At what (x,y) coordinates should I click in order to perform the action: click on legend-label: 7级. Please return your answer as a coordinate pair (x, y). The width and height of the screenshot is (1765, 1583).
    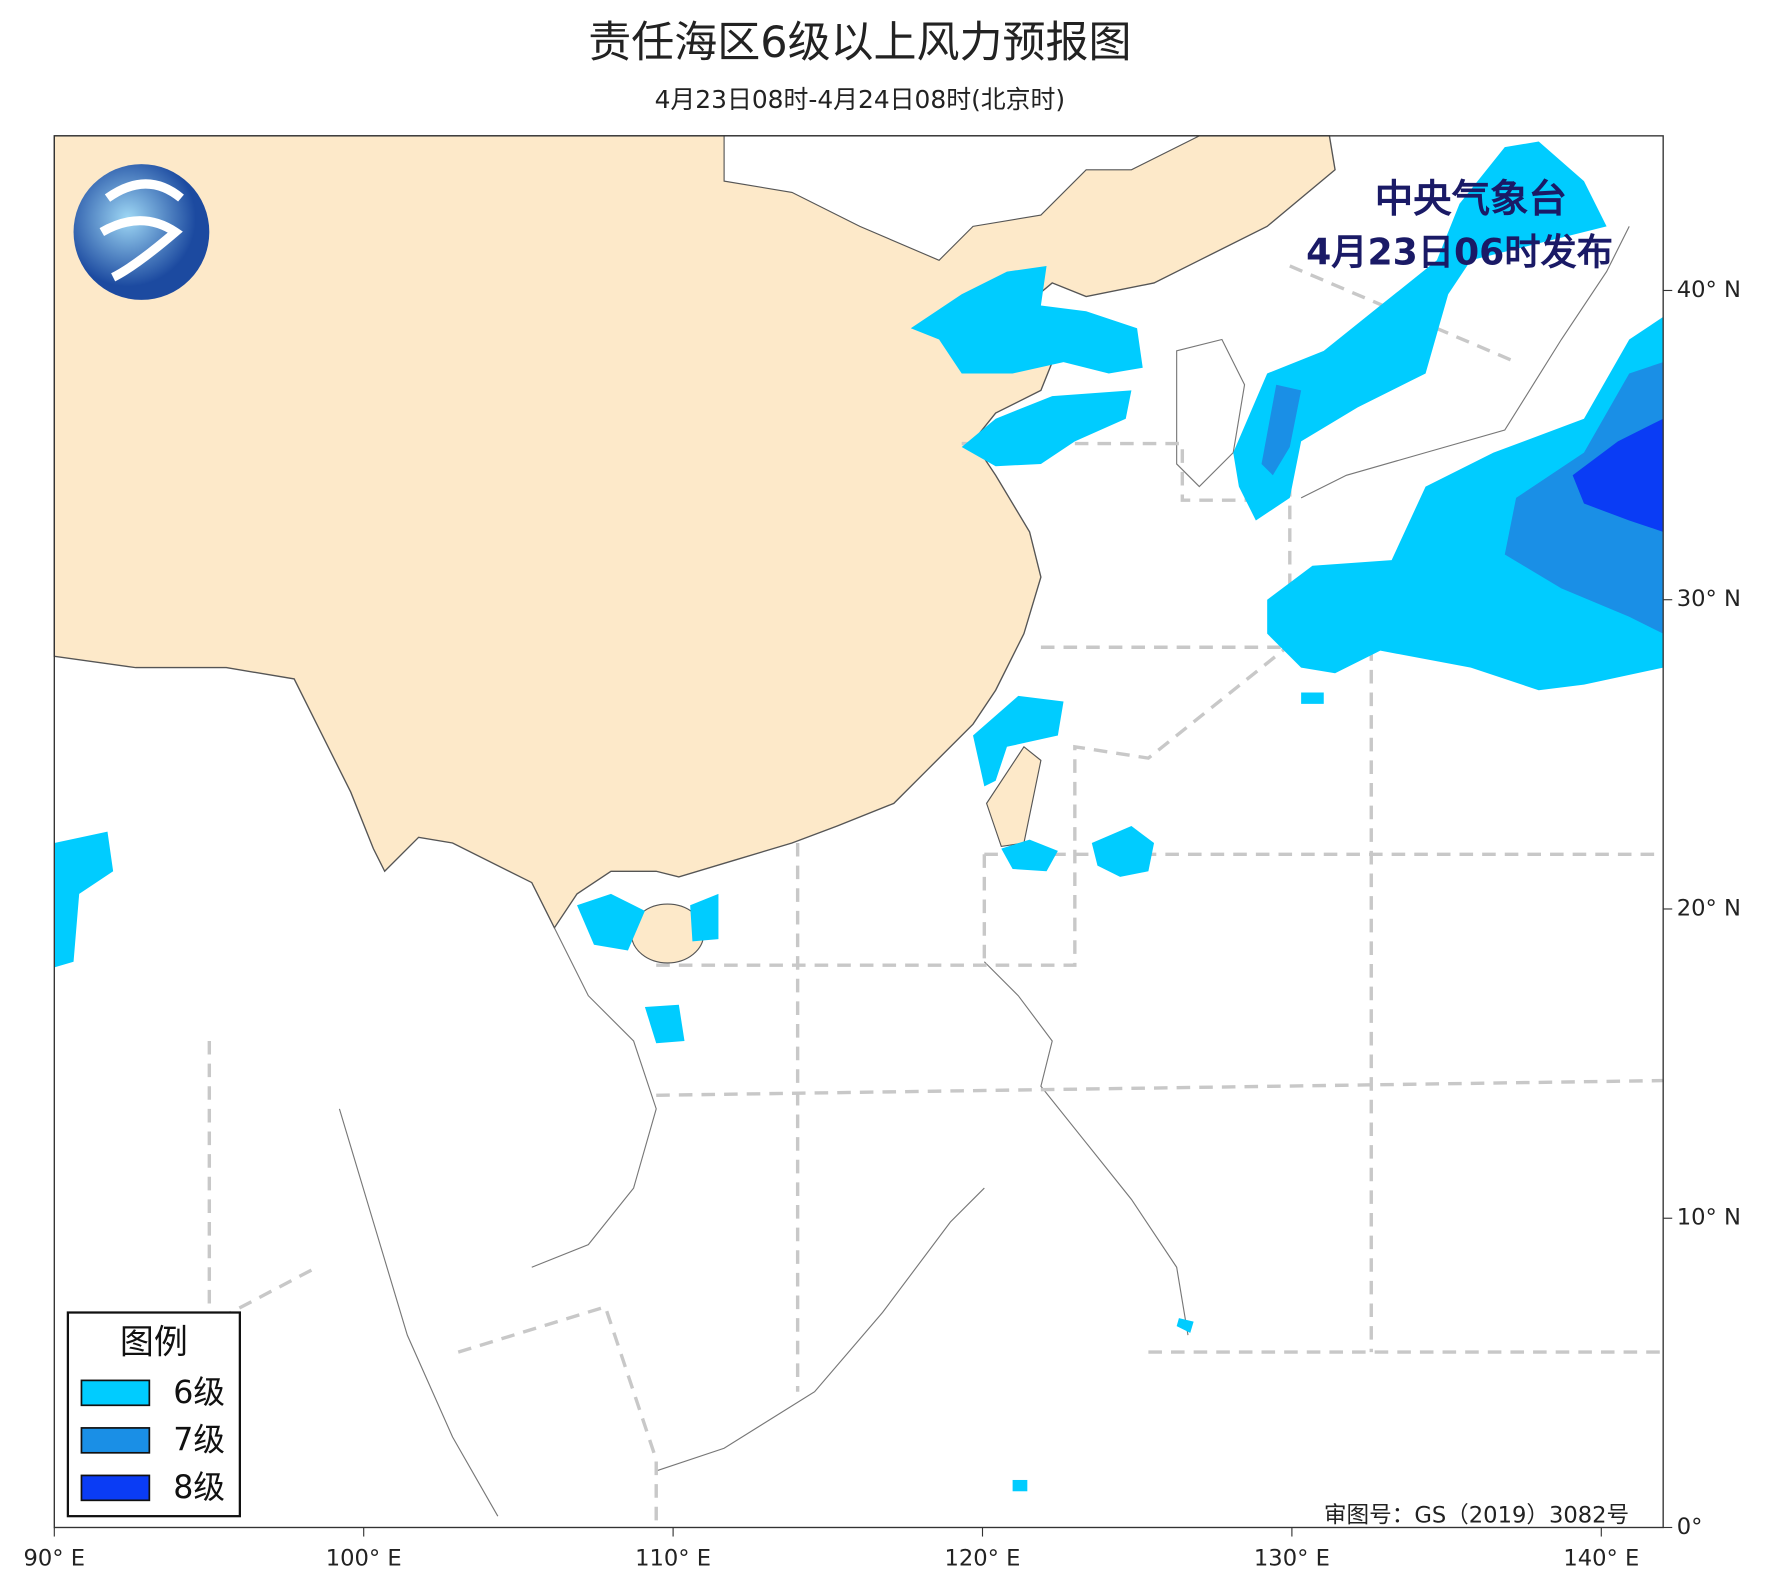
    Looking at the image, I should click on (199, 1440).